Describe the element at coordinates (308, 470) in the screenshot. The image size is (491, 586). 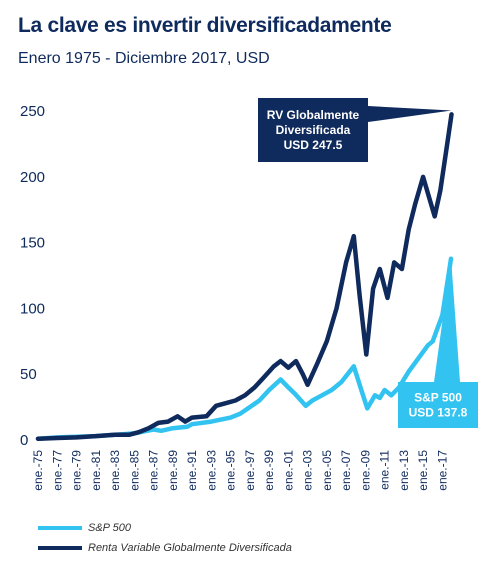
I see `x-tick-label: ene.-03` at that location.